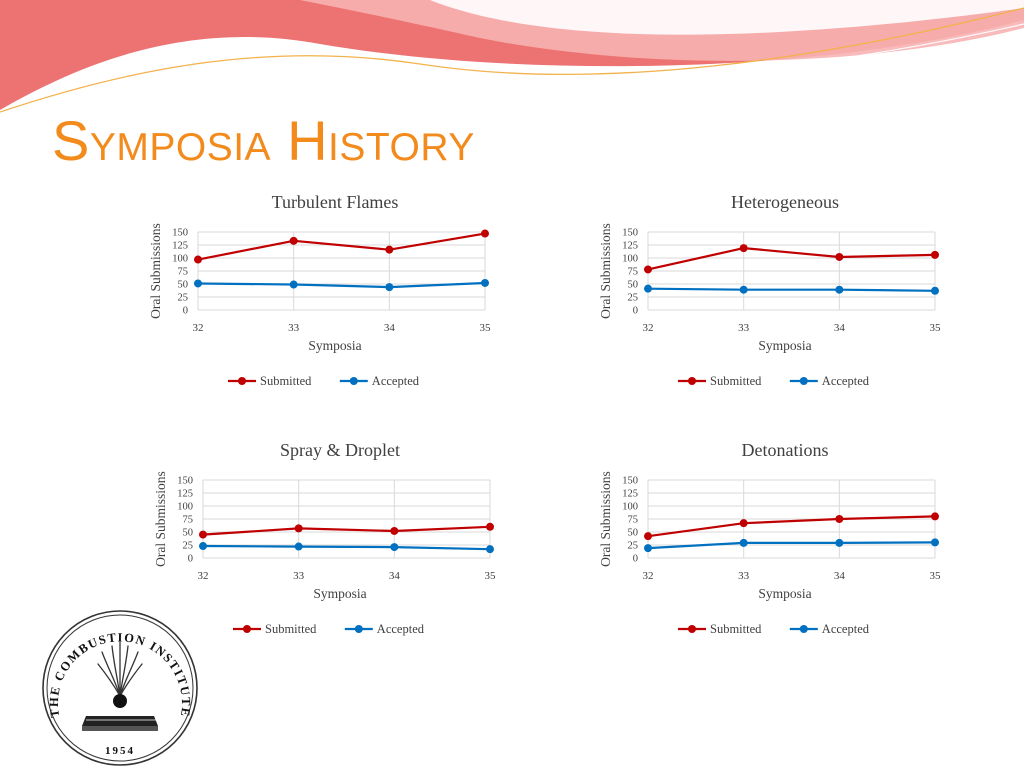  What do you see at coordinates (340, 450) in the screenshot?
I see `chart-title: Spray & Droplet` at bounding box center [340, 450].